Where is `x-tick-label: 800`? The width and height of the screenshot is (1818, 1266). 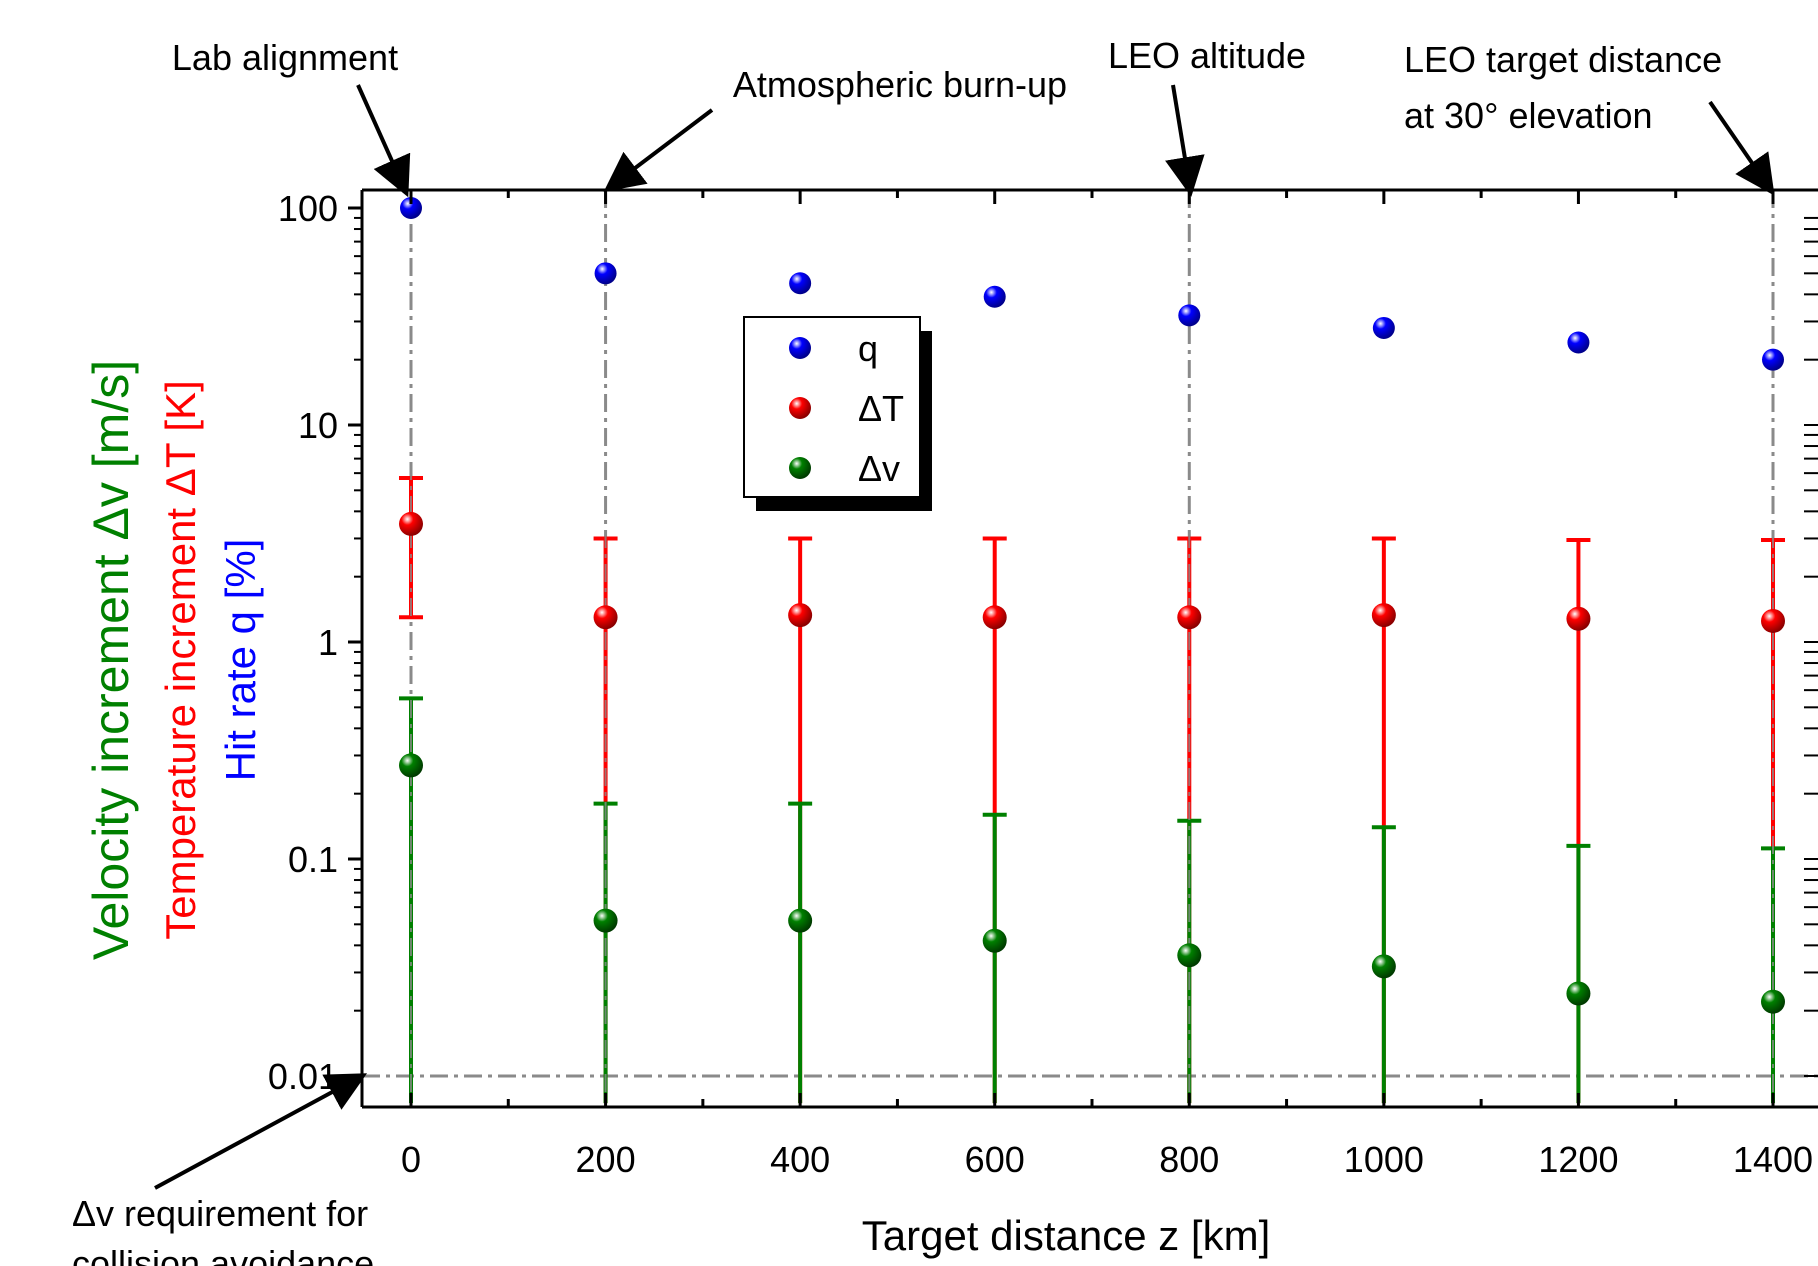
x-tick-label: 800 is located at coordinates (1189, 1159).